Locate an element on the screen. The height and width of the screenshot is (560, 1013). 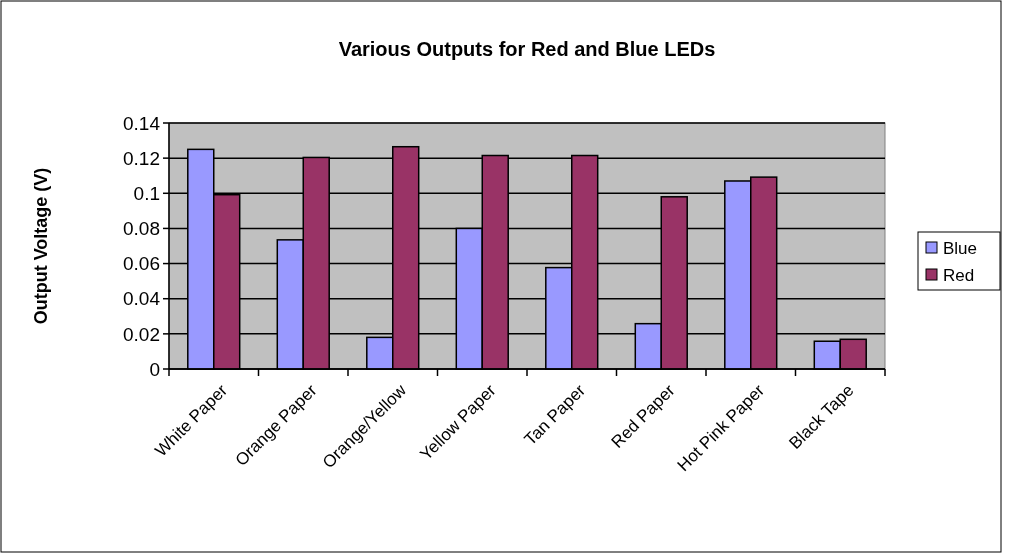
y-tick-label: 0.08 is located at coordinates (141, 229).